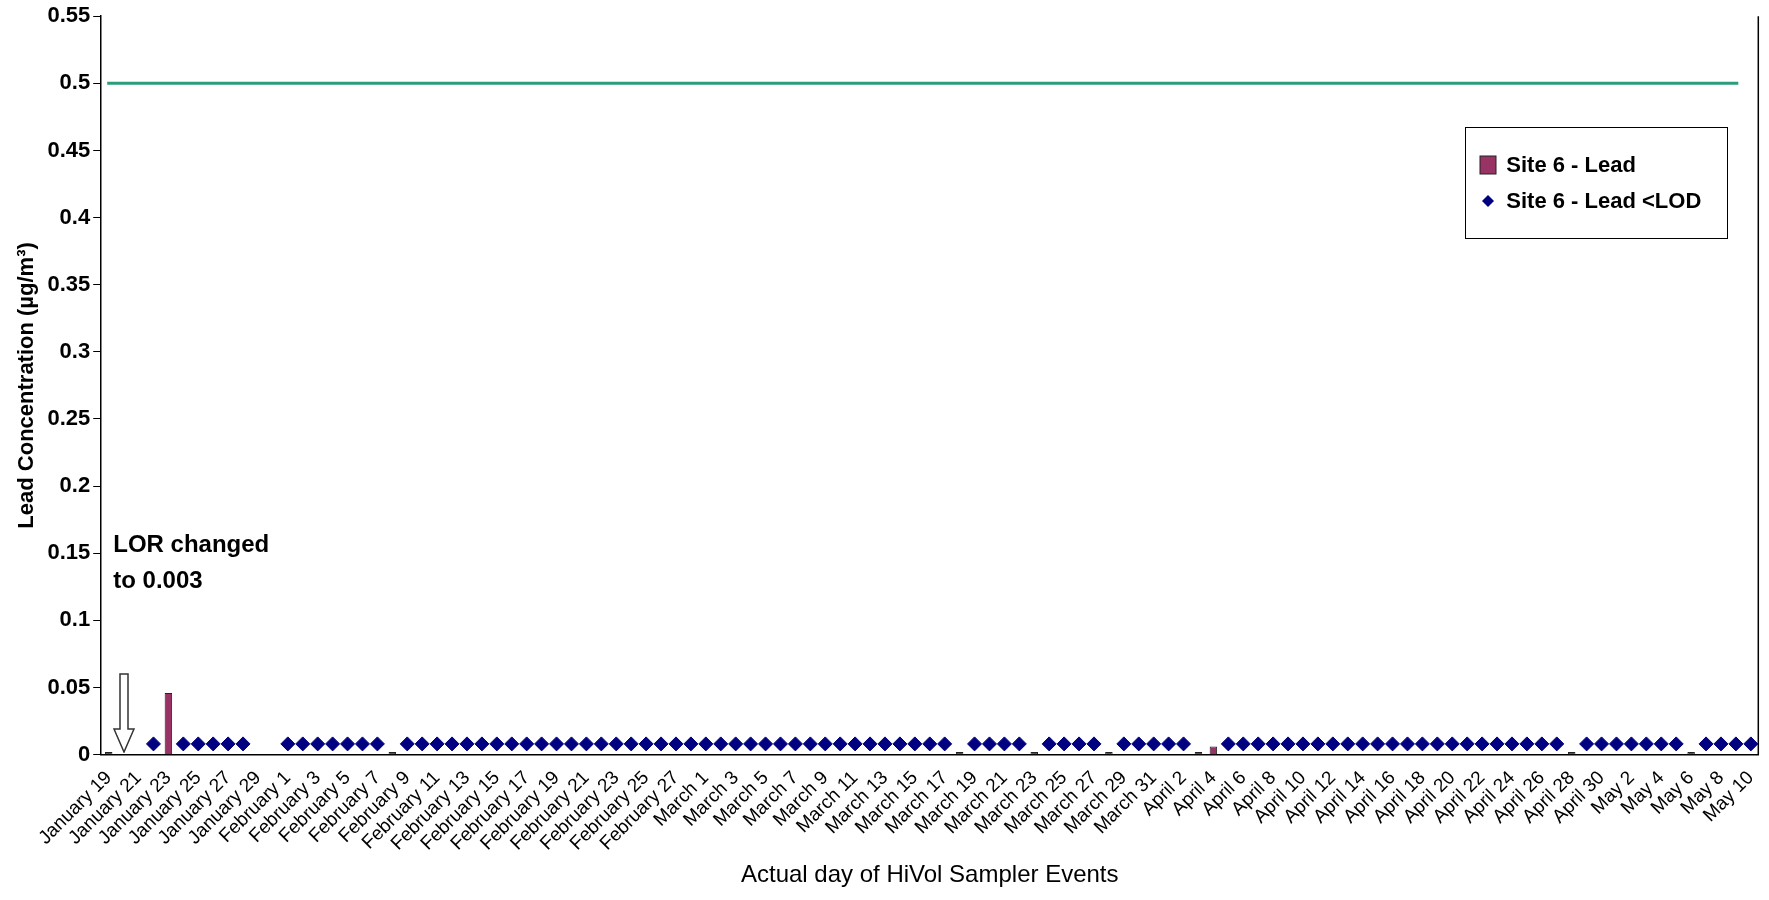 The height and width of the screenshot is (900, 1769). Describe the element at coordinates (69, 283) in the screenshot. I see `y-tick-label: 0.35` at that location.